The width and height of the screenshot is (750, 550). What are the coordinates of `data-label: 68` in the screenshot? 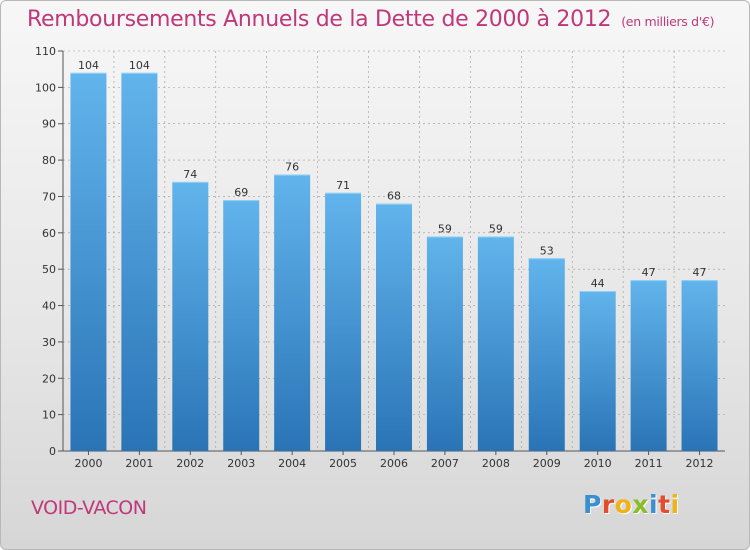 It's located at (394, 196).